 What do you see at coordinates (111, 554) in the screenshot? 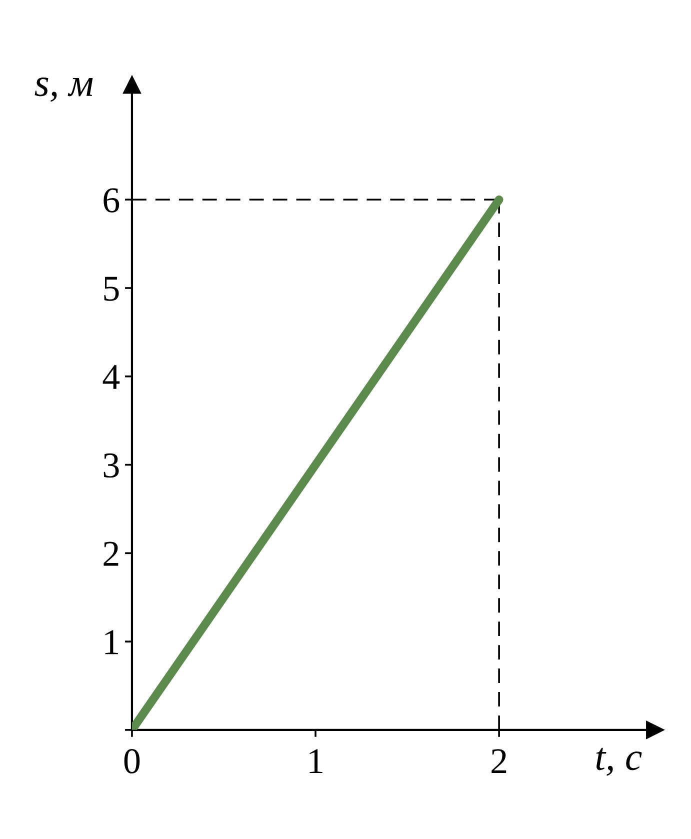
I see `y-tick-label: 2` at bounding box center [111, 554].